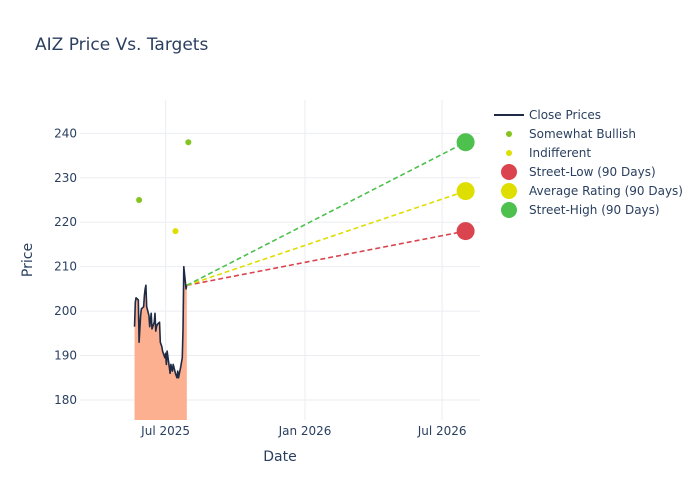 This screenshot has height=500, width=700. What do you see at coordinates (326, 258) in the screenshot?
I see `street-low-90-days-dashed-line` at bounding box center [326, 258].